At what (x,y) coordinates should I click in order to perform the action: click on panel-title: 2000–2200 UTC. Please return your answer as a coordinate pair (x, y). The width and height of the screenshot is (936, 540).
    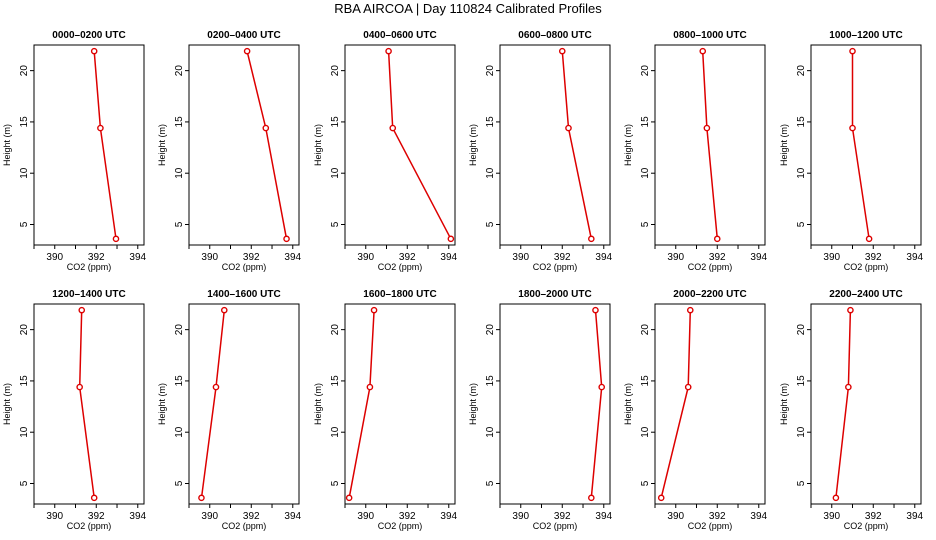
    Looking at the image, I should click on (709, 294).